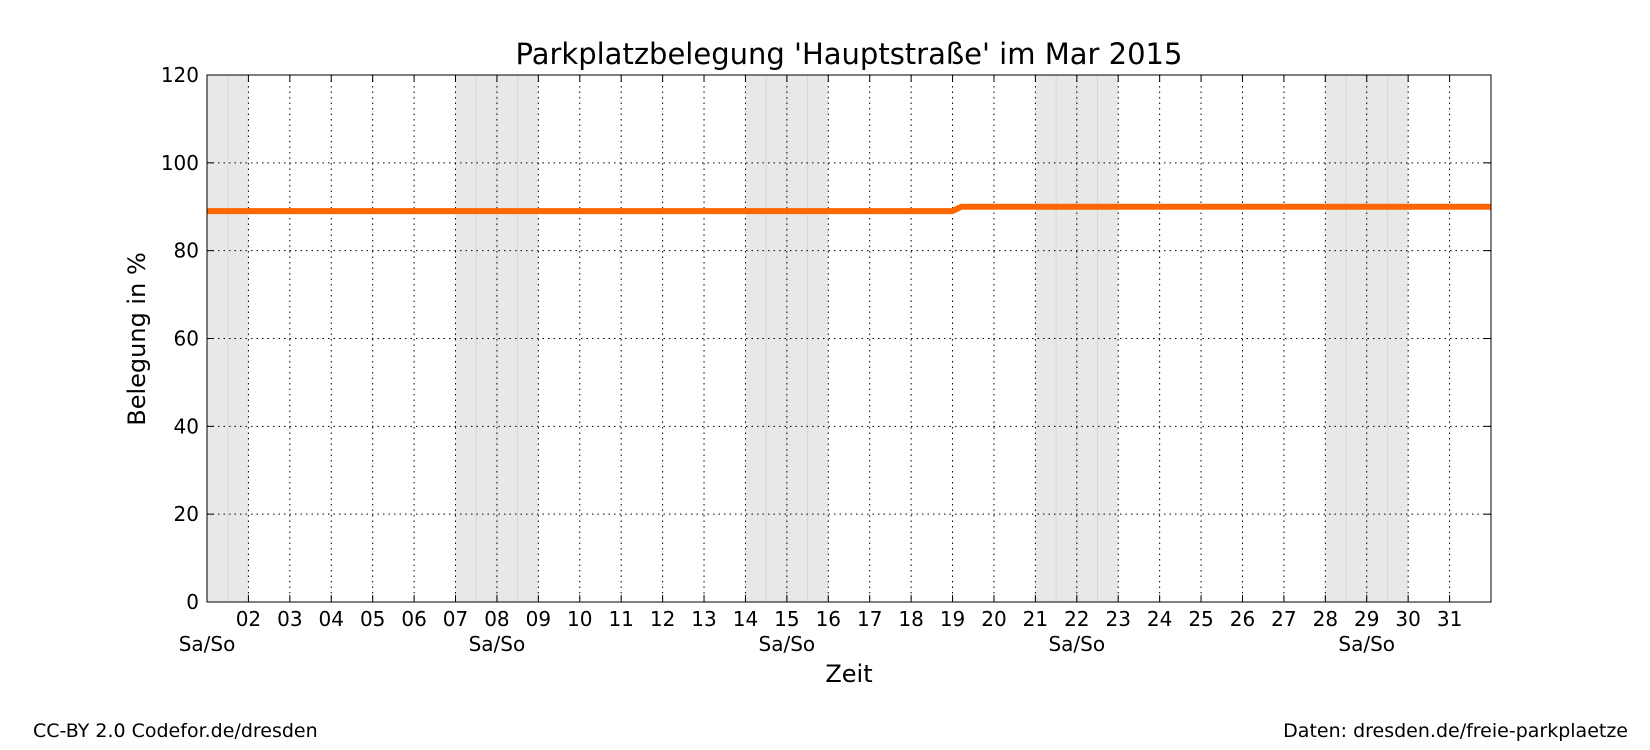 The image size is (1650, 750). Describe the element at coordinates (186, 339) in the screenshot. I see `y-tick-label: 60` at that location.